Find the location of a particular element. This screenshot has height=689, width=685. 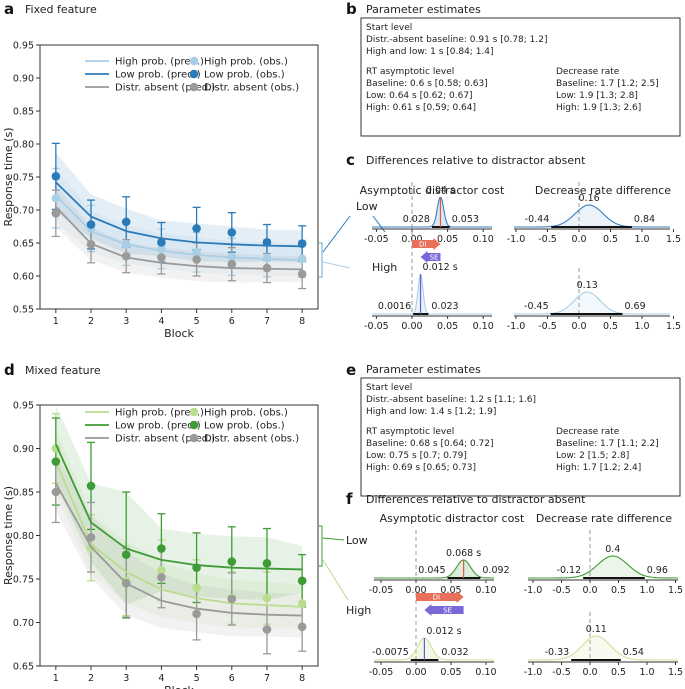

panel-c-low-connector is located at coordinates (379, 224).